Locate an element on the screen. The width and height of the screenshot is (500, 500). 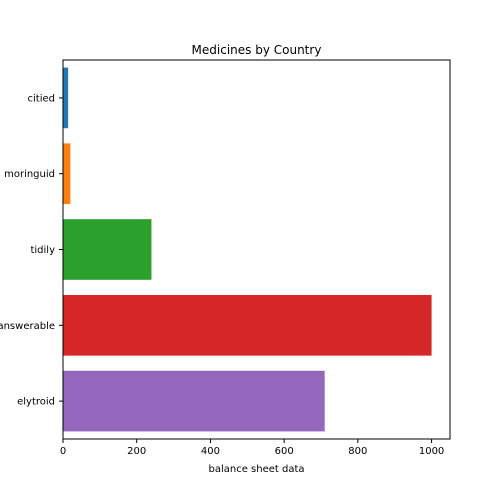
y-axis-ticks: citied moringuid tidily answerable elytroid is located at coordinates (31, 250).